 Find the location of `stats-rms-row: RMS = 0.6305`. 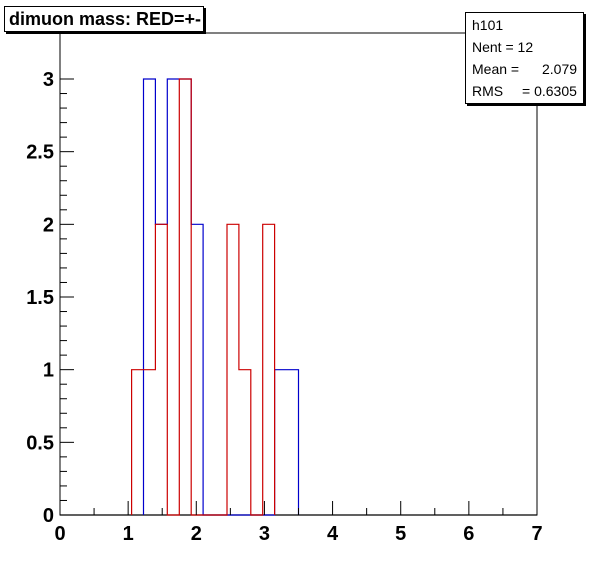

stats-rms-row: RMS = 0.6305 is located at coordinates (524, 91).